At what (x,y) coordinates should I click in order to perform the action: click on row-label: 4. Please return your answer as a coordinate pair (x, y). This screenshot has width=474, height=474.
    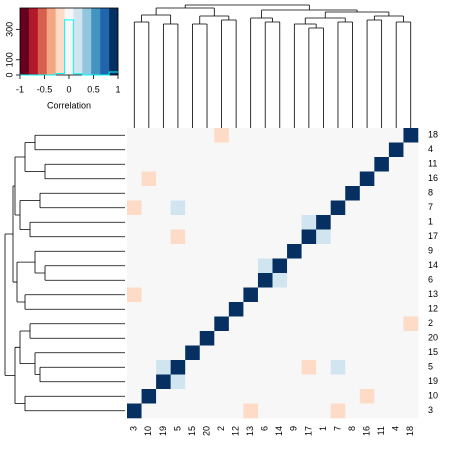
    Looking at the image, I should click on (430, 149).